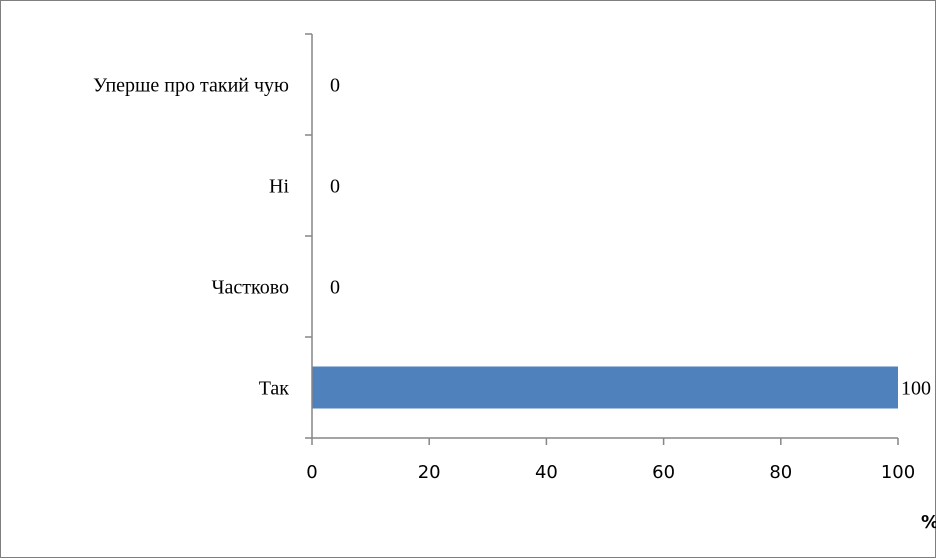 Image resolution: width=936 pixels, height=559 pixels. I want to click on x-tick-label: 60, so click(663, 472).